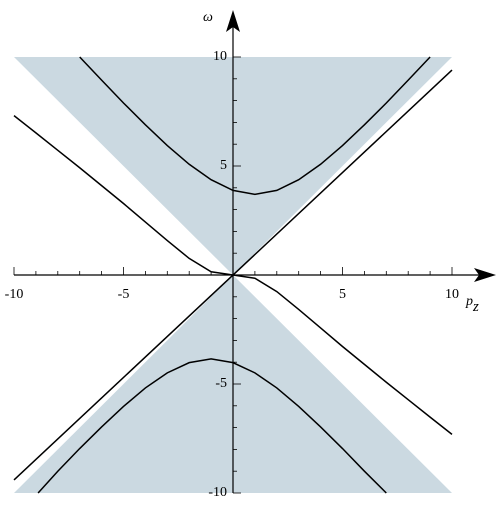  What do you see at coordinates (220, 56) in the screenshot?
I see `y-tick-label: 10` at bounding box center [220, 56].